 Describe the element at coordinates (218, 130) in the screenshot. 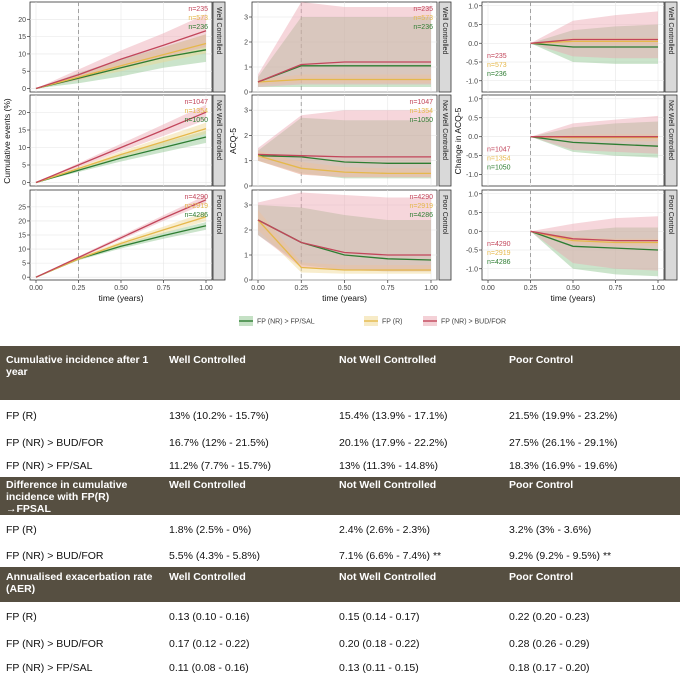

I see `facet-strip-label: Not Well Controlled` at that location.